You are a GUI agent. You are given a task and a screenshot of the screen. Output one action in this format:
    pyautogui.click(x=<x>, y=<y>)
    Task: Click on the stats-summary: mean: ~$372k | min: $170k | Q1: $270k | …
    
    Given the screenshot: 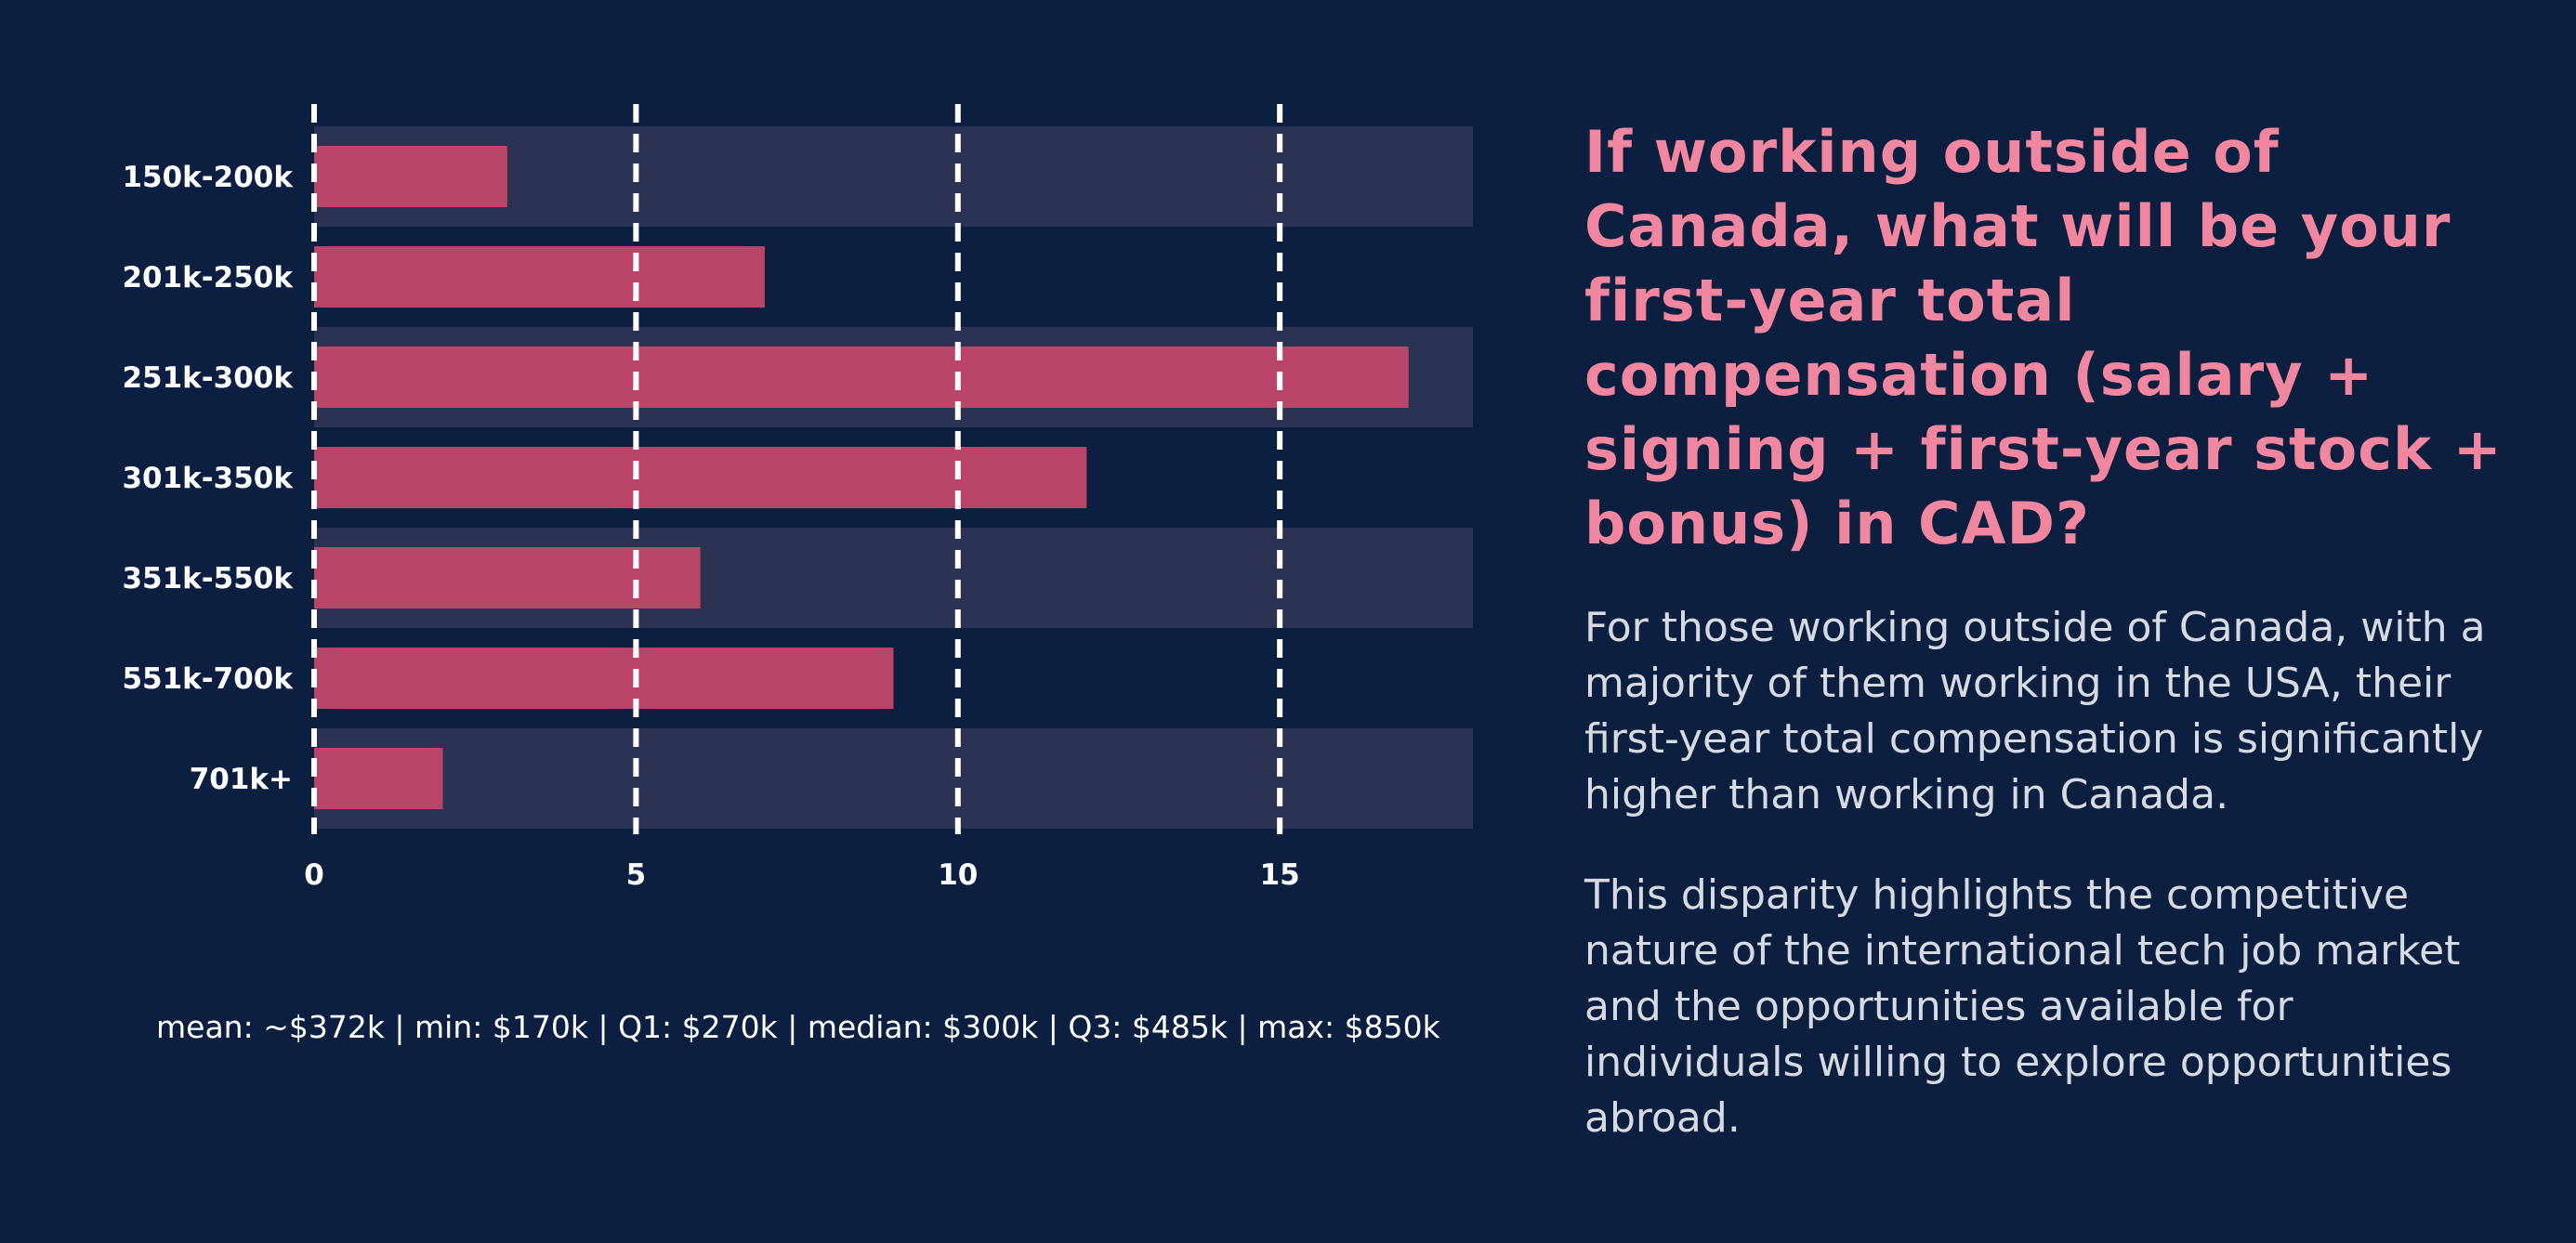 What is the action you would take?
    pyautogui.click(x=798, y=1027)
    